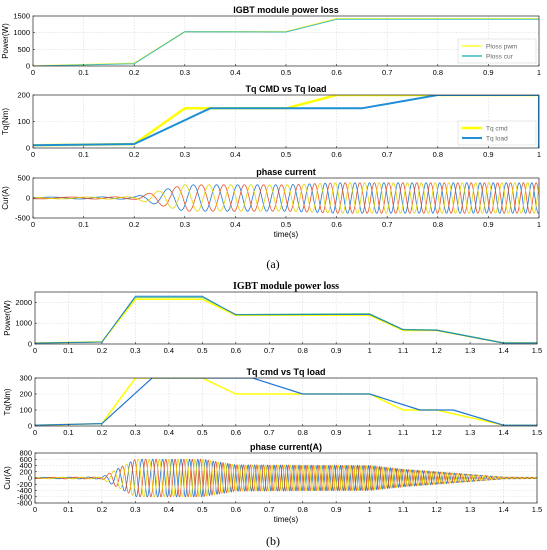  I want to click on series-line-tq-load, so click(286, 121).